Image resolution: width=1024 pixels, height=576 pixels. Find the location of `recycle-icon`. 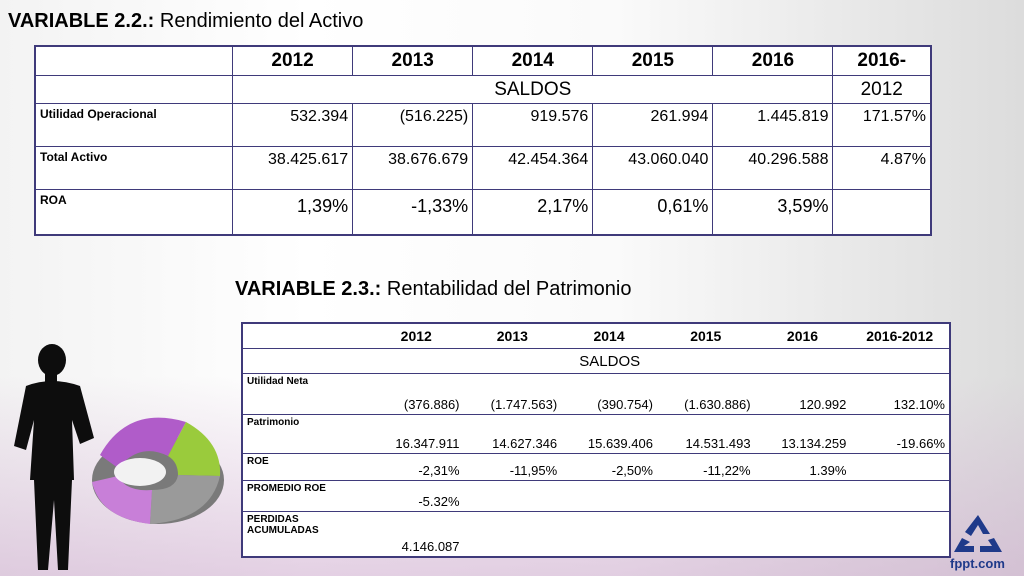

recycle-icon is located at coordinates (978, 533).